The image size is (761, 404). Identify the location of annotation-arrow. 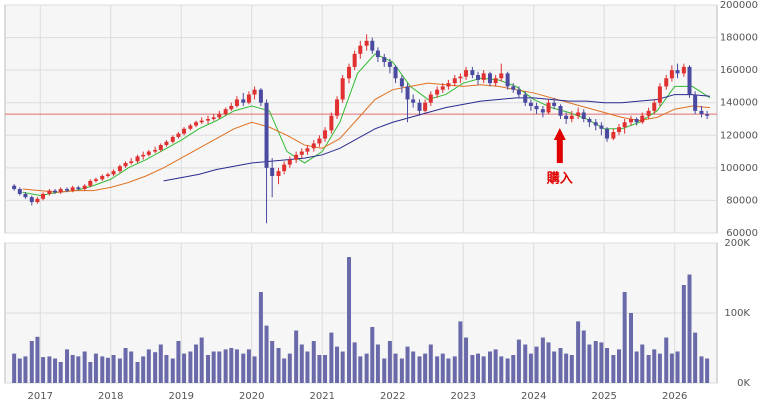
(559, 145).